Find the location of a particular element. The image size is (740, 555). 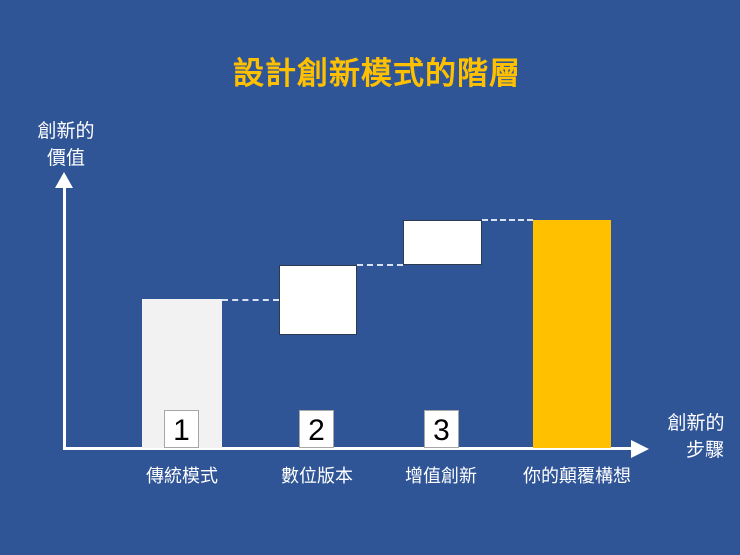

x-axis-line is located at coordinates (348, 448).